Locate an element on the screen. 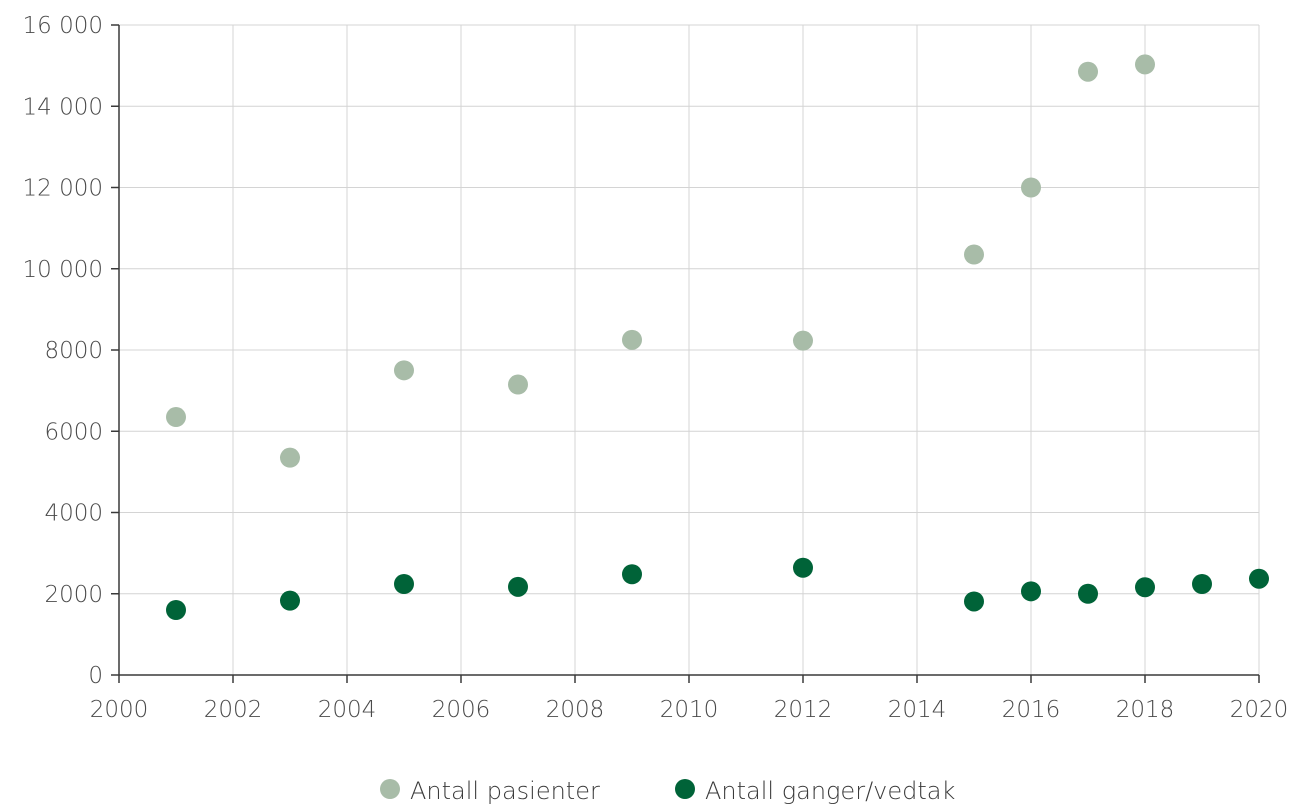  y-tick-label: 8000 is located at coordinates (73, 351).